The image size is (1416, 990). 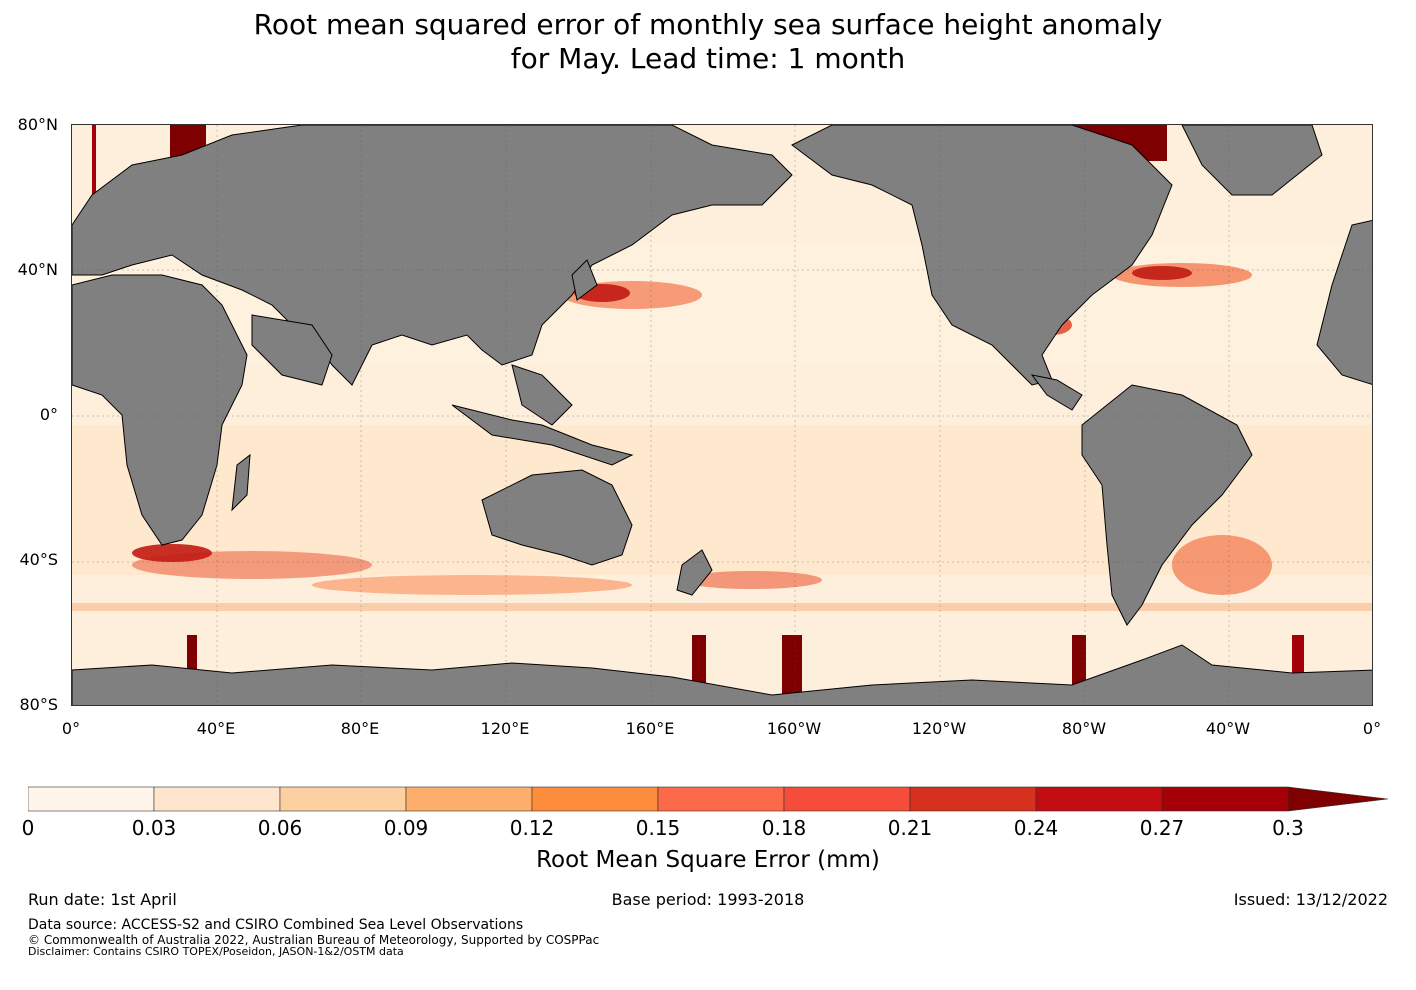 What do you see at coordinates (280, 828) in the screenshot?
I see `colorbar-tick: 0.06` at bounding box center [280, 828].